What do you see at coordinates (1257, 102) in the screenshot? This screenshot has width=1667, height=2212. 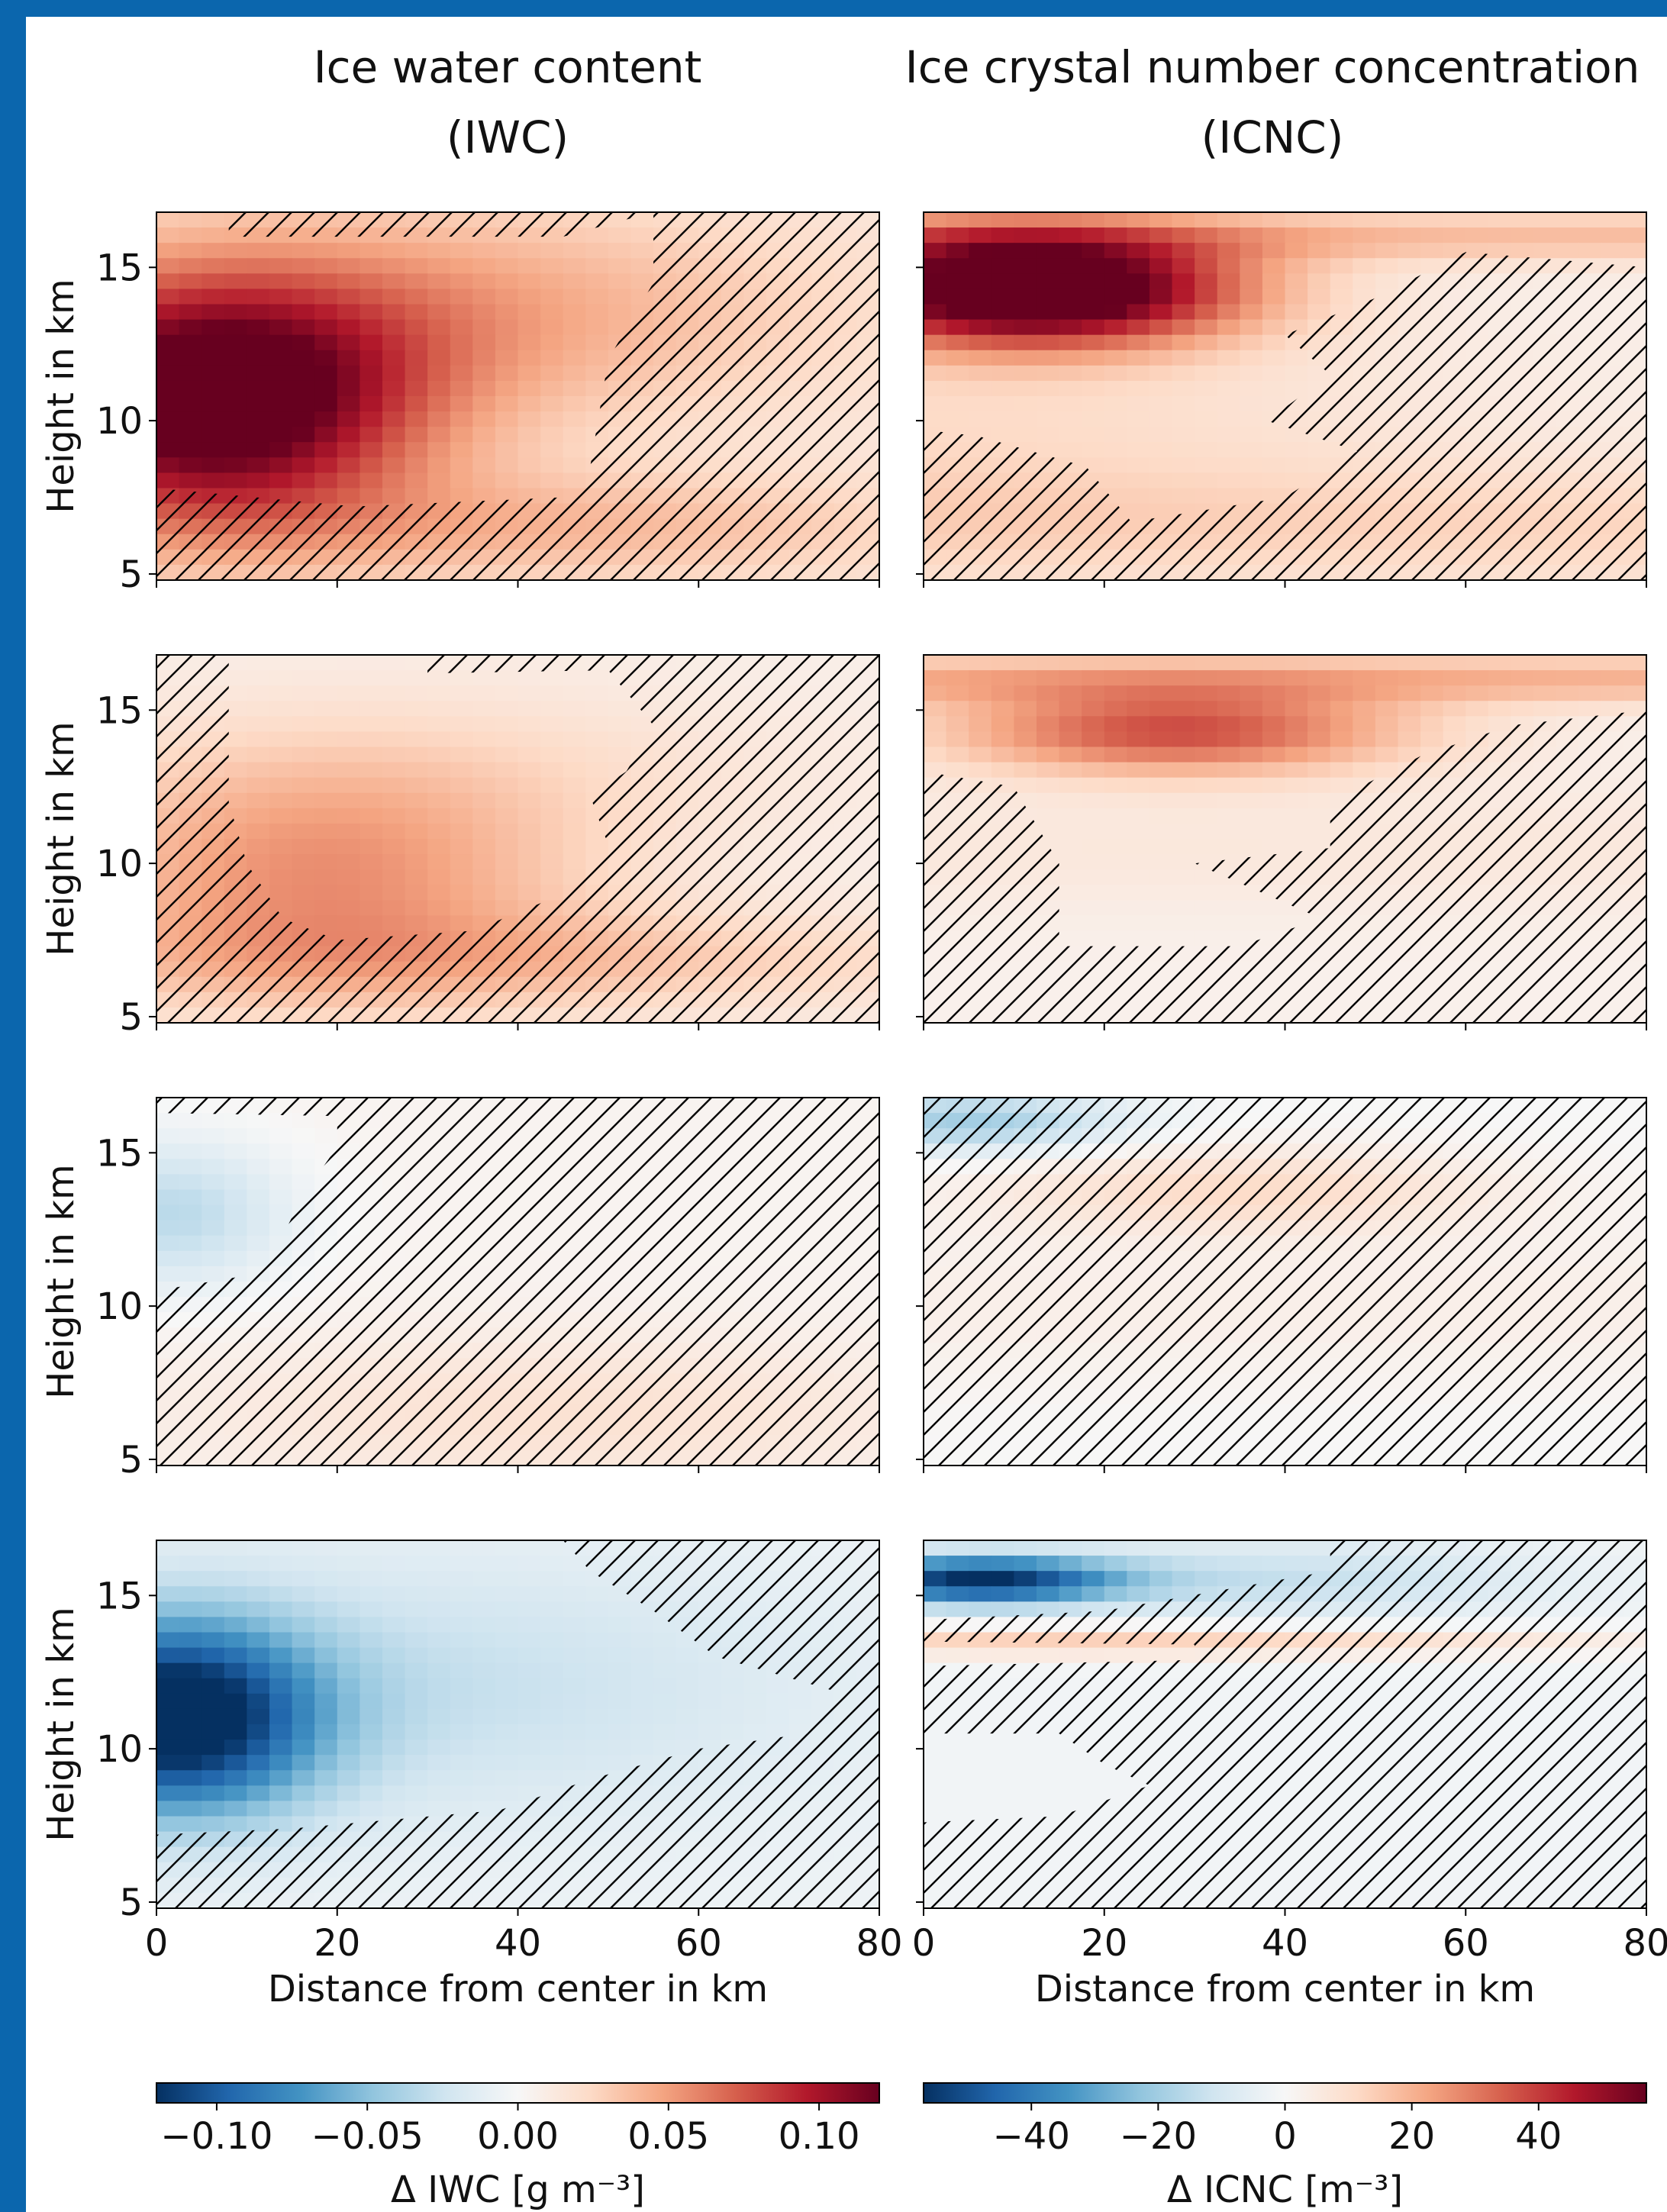 I see `icnc-column-title: Ice crystal number concentration (ICNC)` at bounding box center [1257, 102].